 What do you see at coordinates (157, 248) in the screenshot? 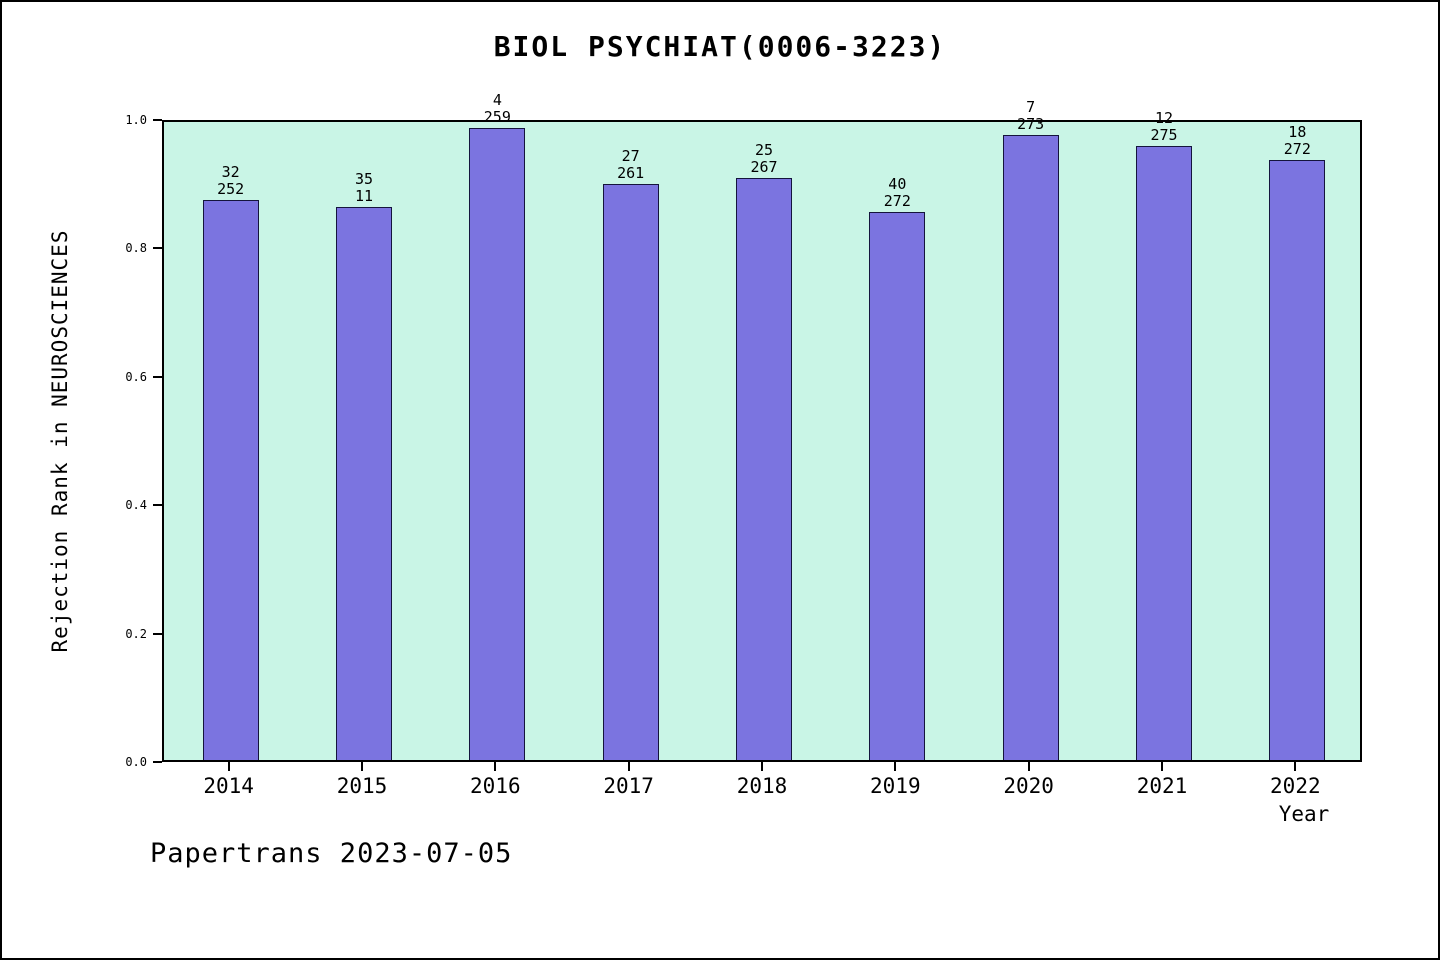
I see `y-tick-0.8` at bounding box center [157, 248].